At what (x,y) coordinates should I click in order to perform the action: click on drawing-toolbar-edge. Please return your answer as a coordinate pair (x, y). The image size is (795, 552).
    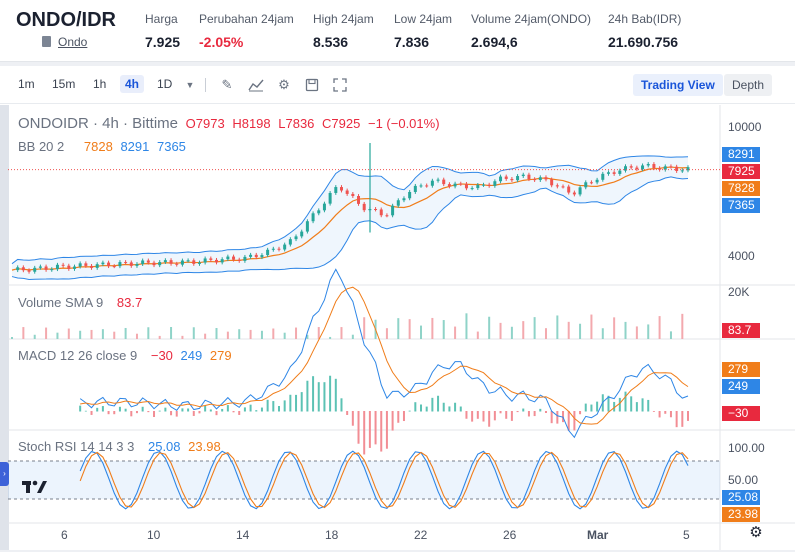
    Looking at the image, I should click on (4, 327).